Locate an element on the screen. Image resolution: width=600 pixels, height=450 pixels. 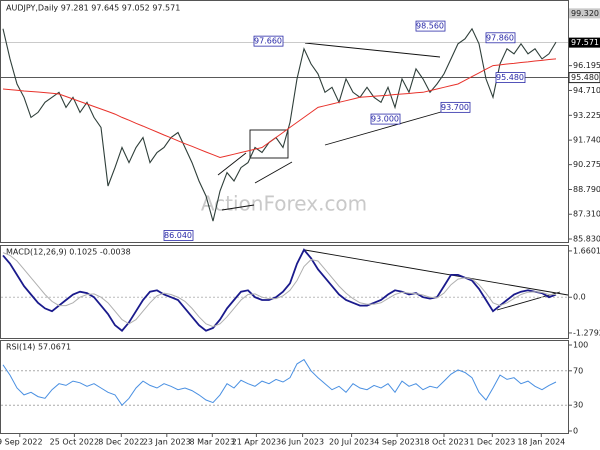
y-tick-label: 93.225 is located at coordinates (586, 115).